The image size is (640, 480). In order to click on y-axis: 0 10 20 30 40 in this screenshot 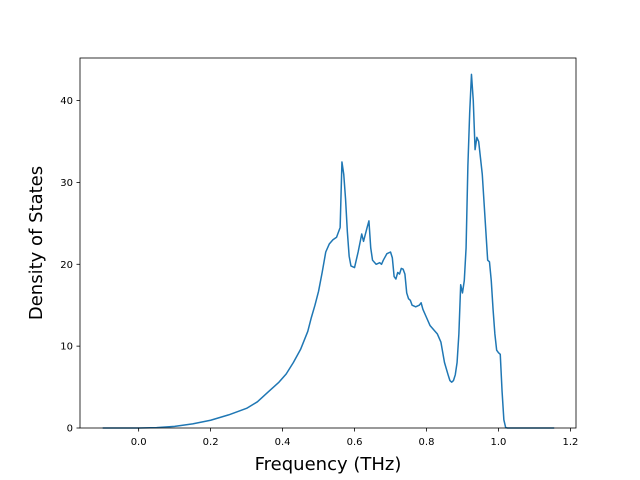, I will do `click(70, 265)`.